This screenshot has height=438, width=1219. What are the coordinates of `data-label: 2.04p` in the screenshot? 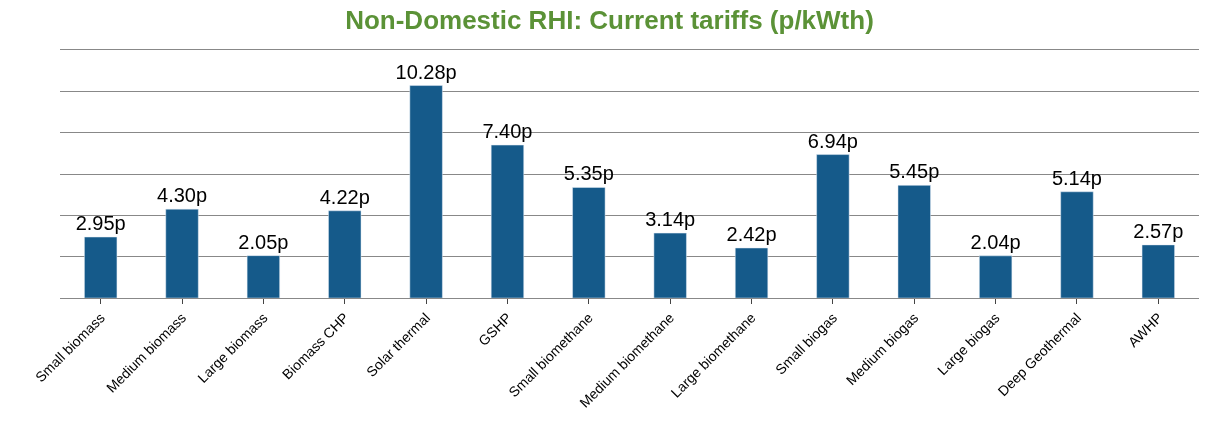 It's located at (995, 241).